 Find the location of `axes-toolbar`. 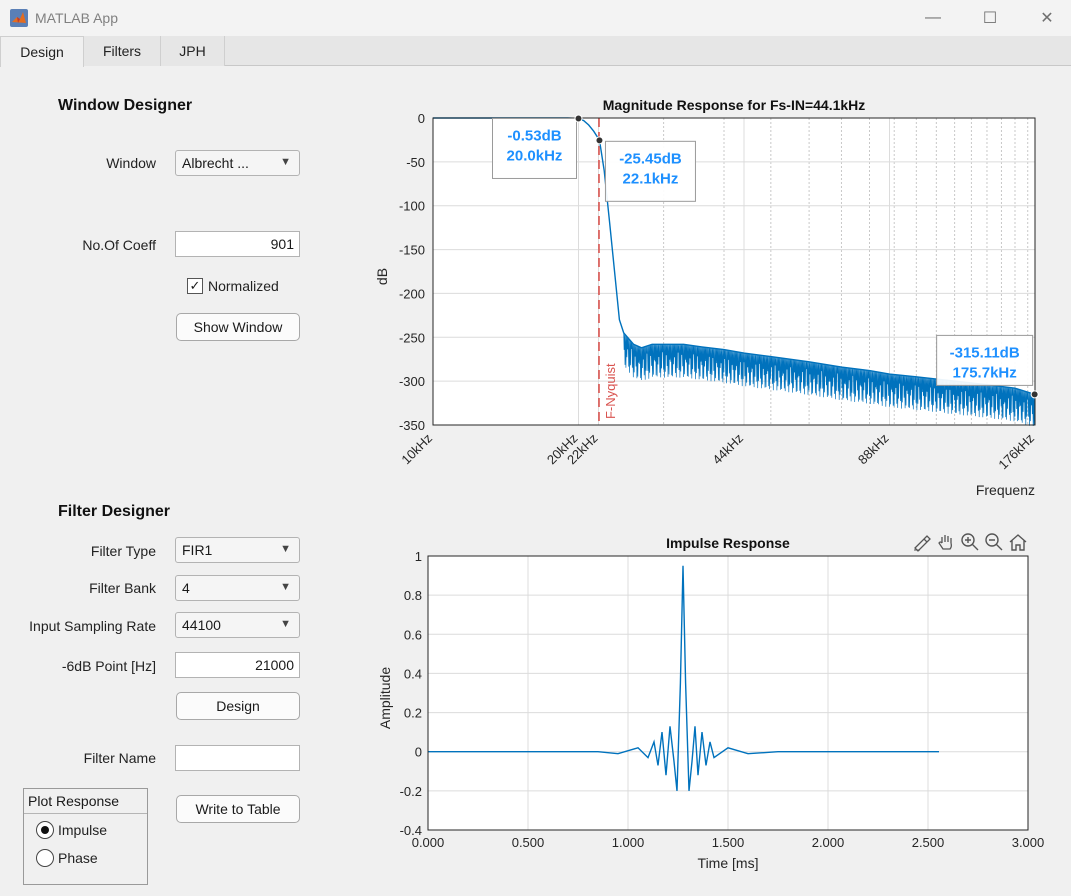

axes-toolbar is located at coordinates (970, 542).